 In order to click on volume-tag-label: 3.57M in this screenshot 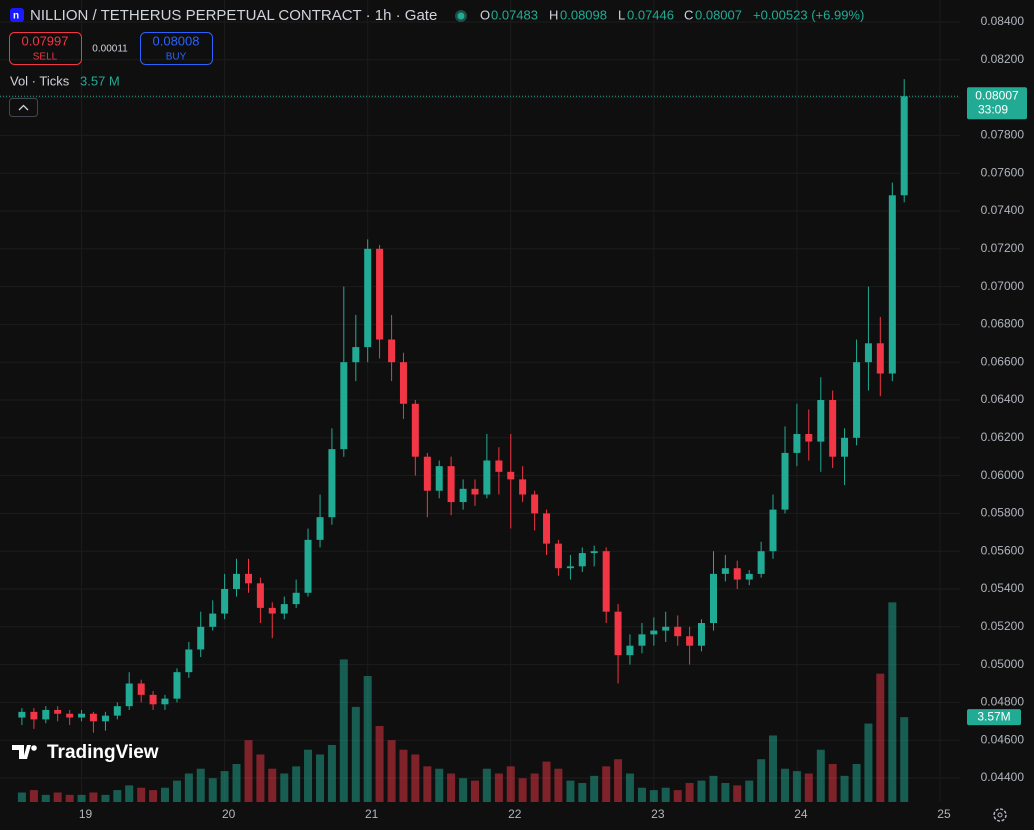, I will do `click(993, 716)`.